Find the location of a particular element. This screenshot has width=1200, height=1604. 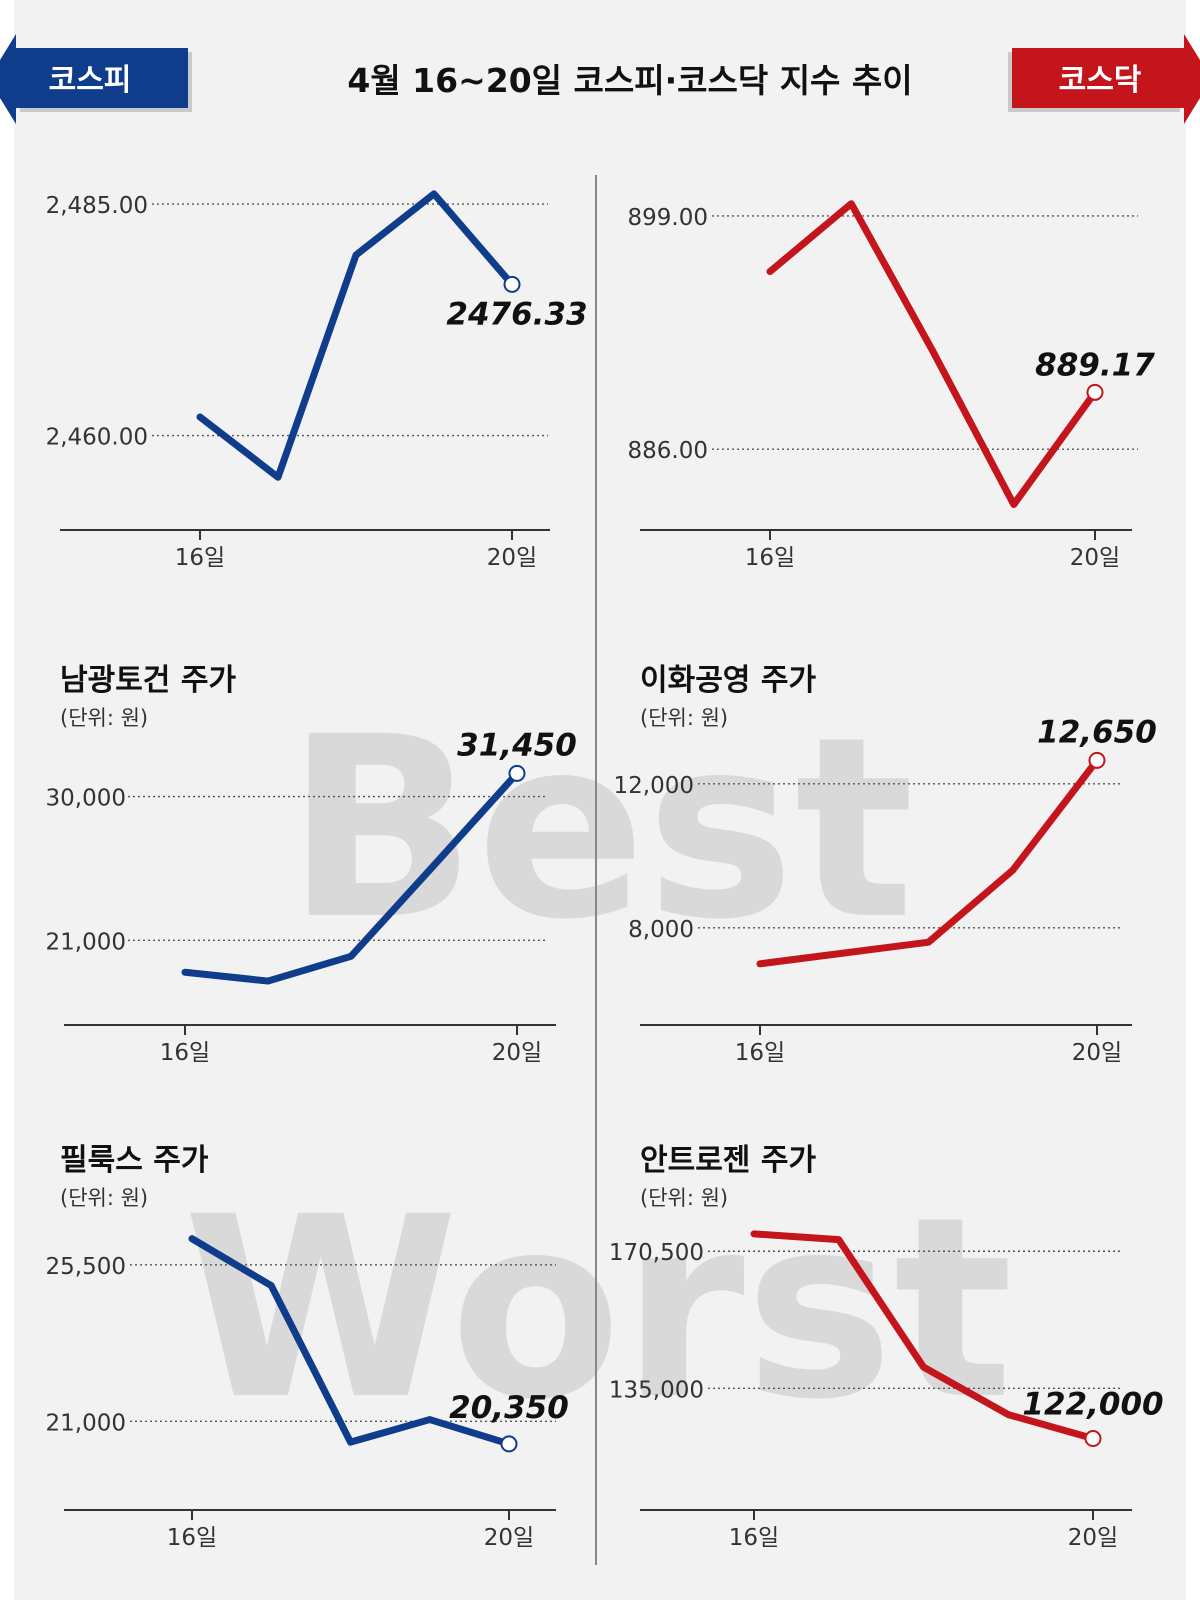

right-tab: 코스닥 is located at coordinates (1104, 79).